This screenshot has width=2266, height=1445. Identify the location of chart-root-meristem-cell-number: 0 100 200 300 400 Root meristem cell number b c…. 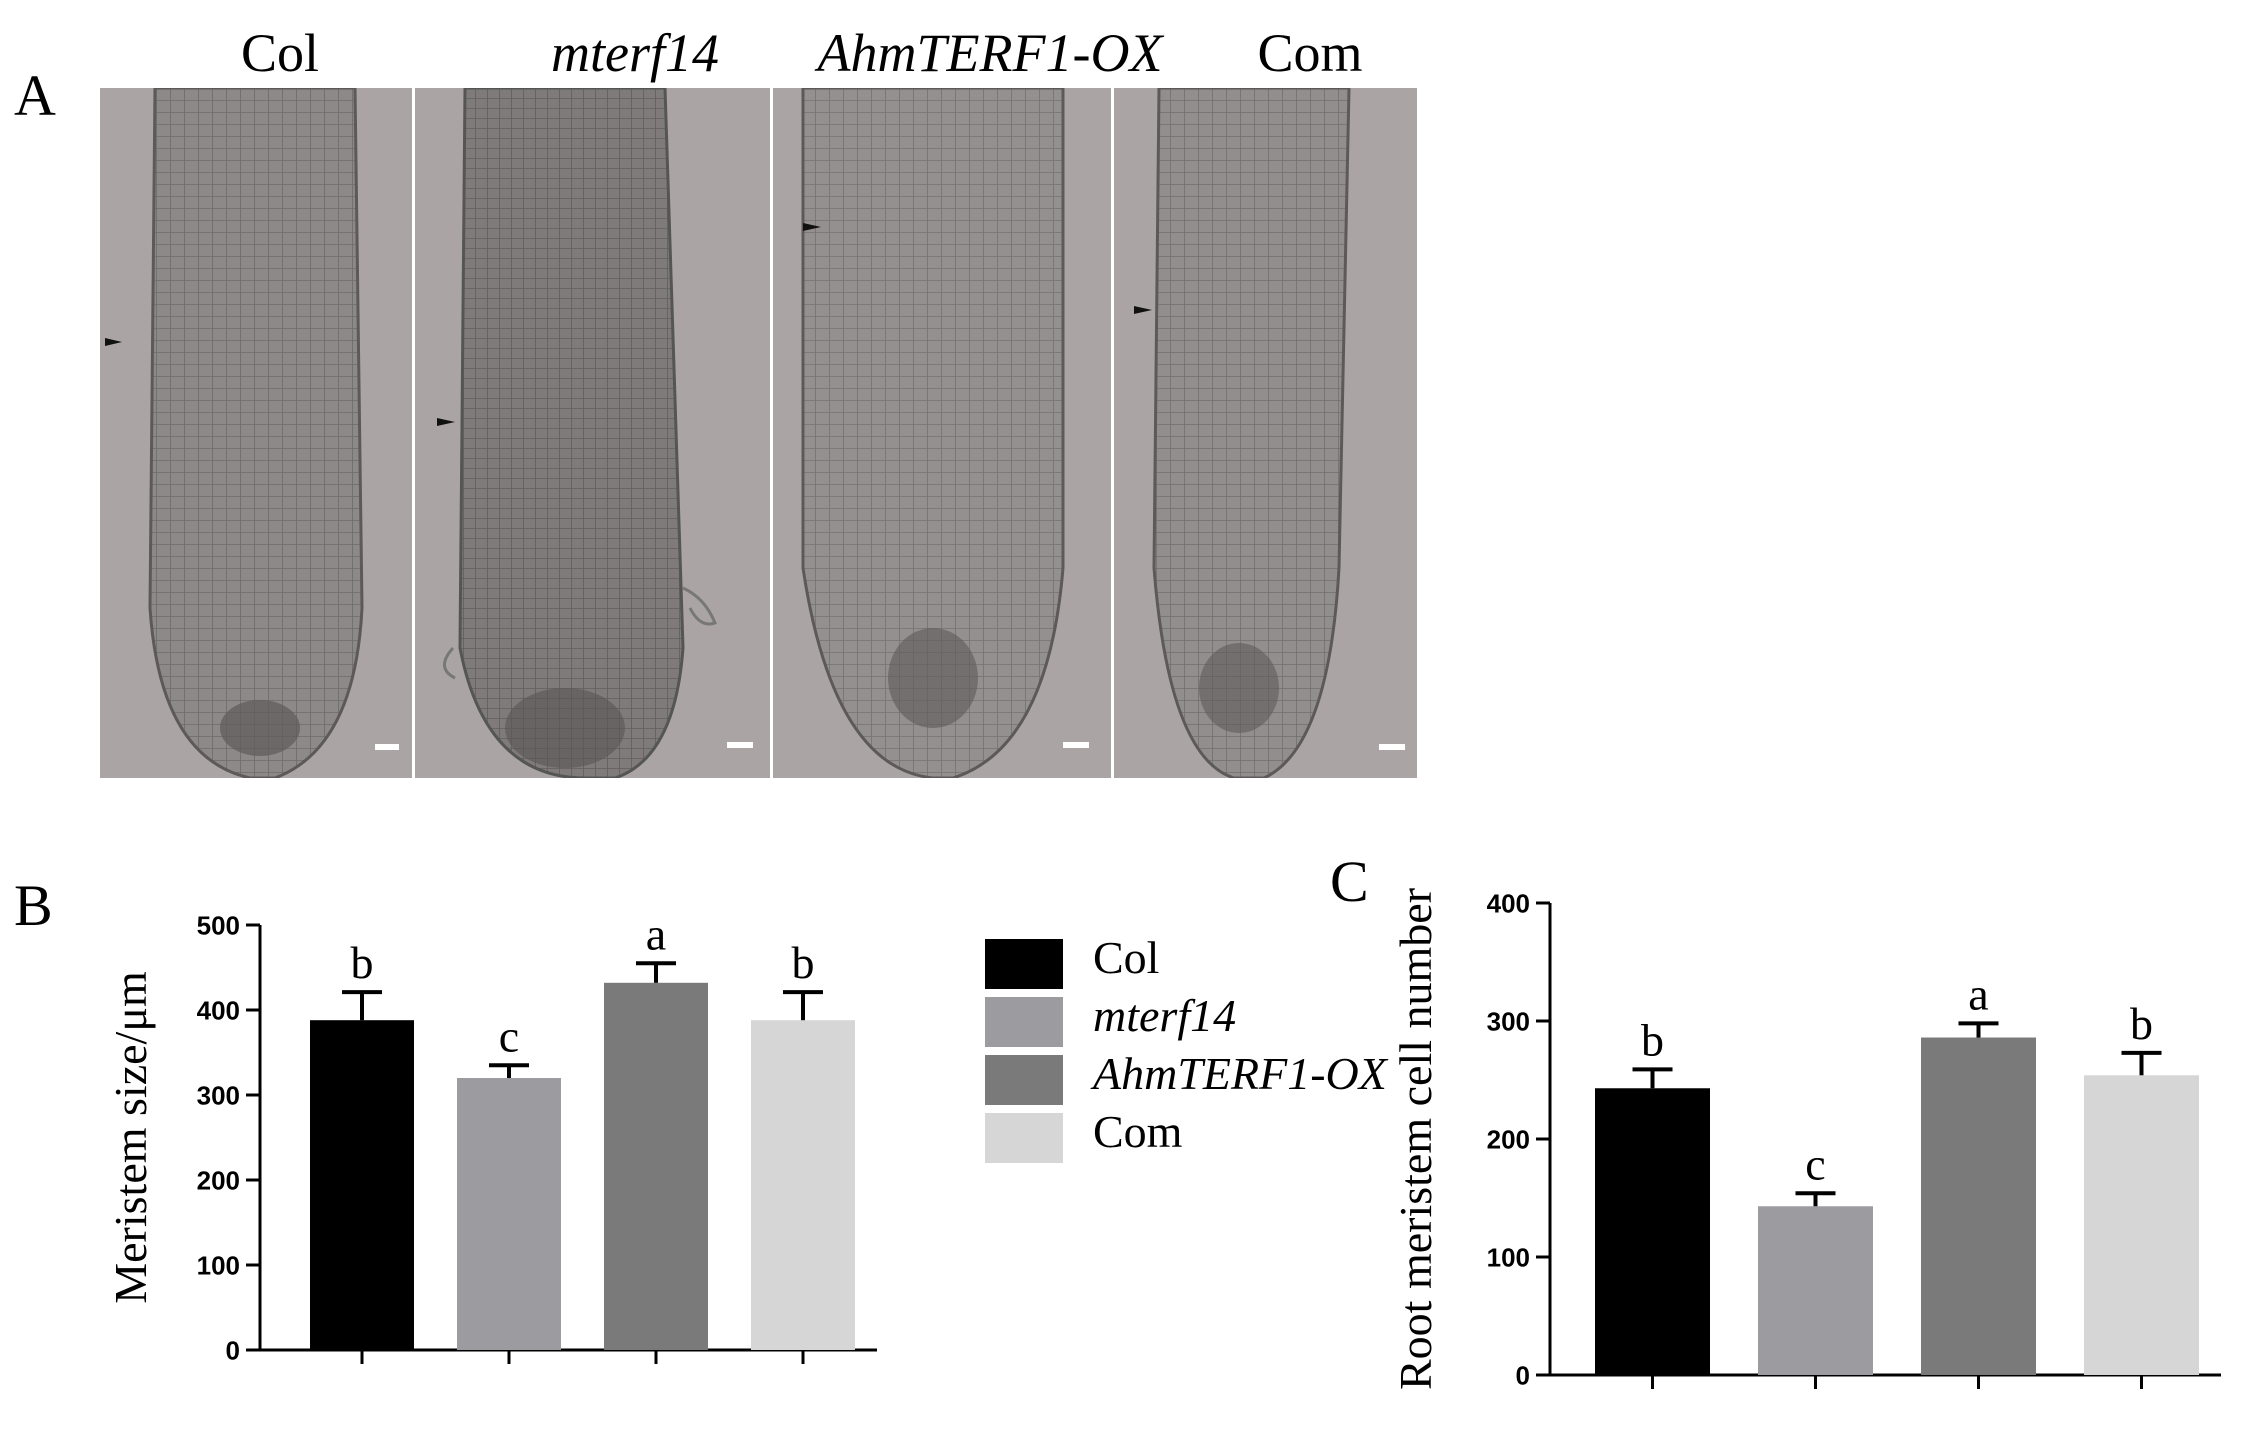
(1808, 1139).